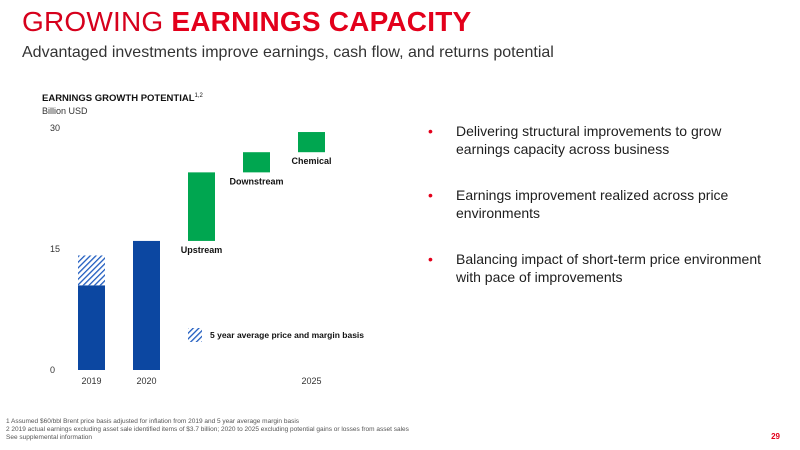 The image size is (800, 450). I want to click on page-number: 29, so click(775, 436).